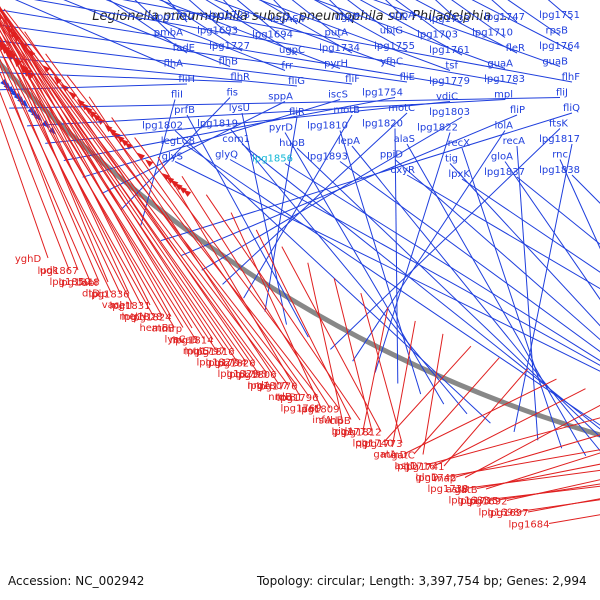  What do you see at coordinates (559, 46) in the screenshot?
I see `forward-gene-label: lpg1764` at bounding box center [559, 46].